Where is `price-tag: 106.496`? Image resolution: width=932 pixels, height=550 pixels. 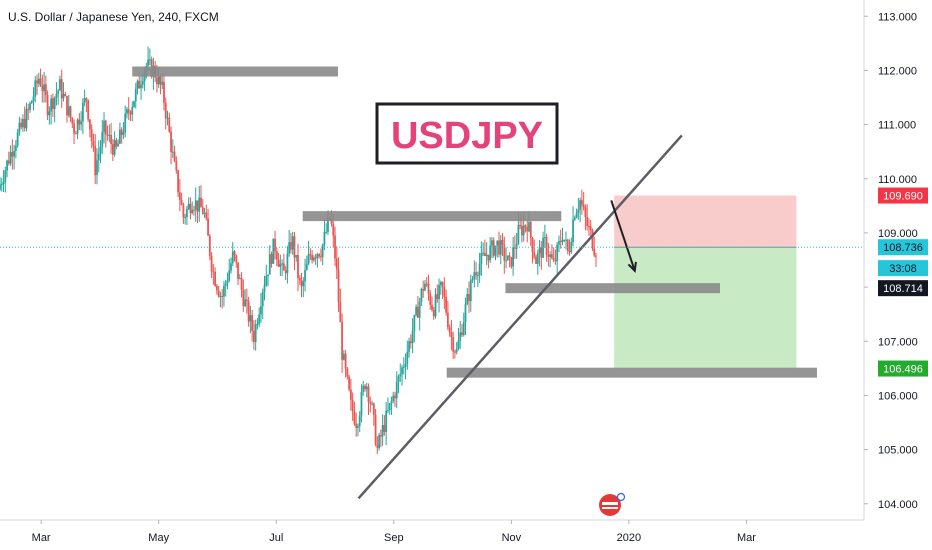 price-tag: 106.496 is located at coordinates (903, 368).